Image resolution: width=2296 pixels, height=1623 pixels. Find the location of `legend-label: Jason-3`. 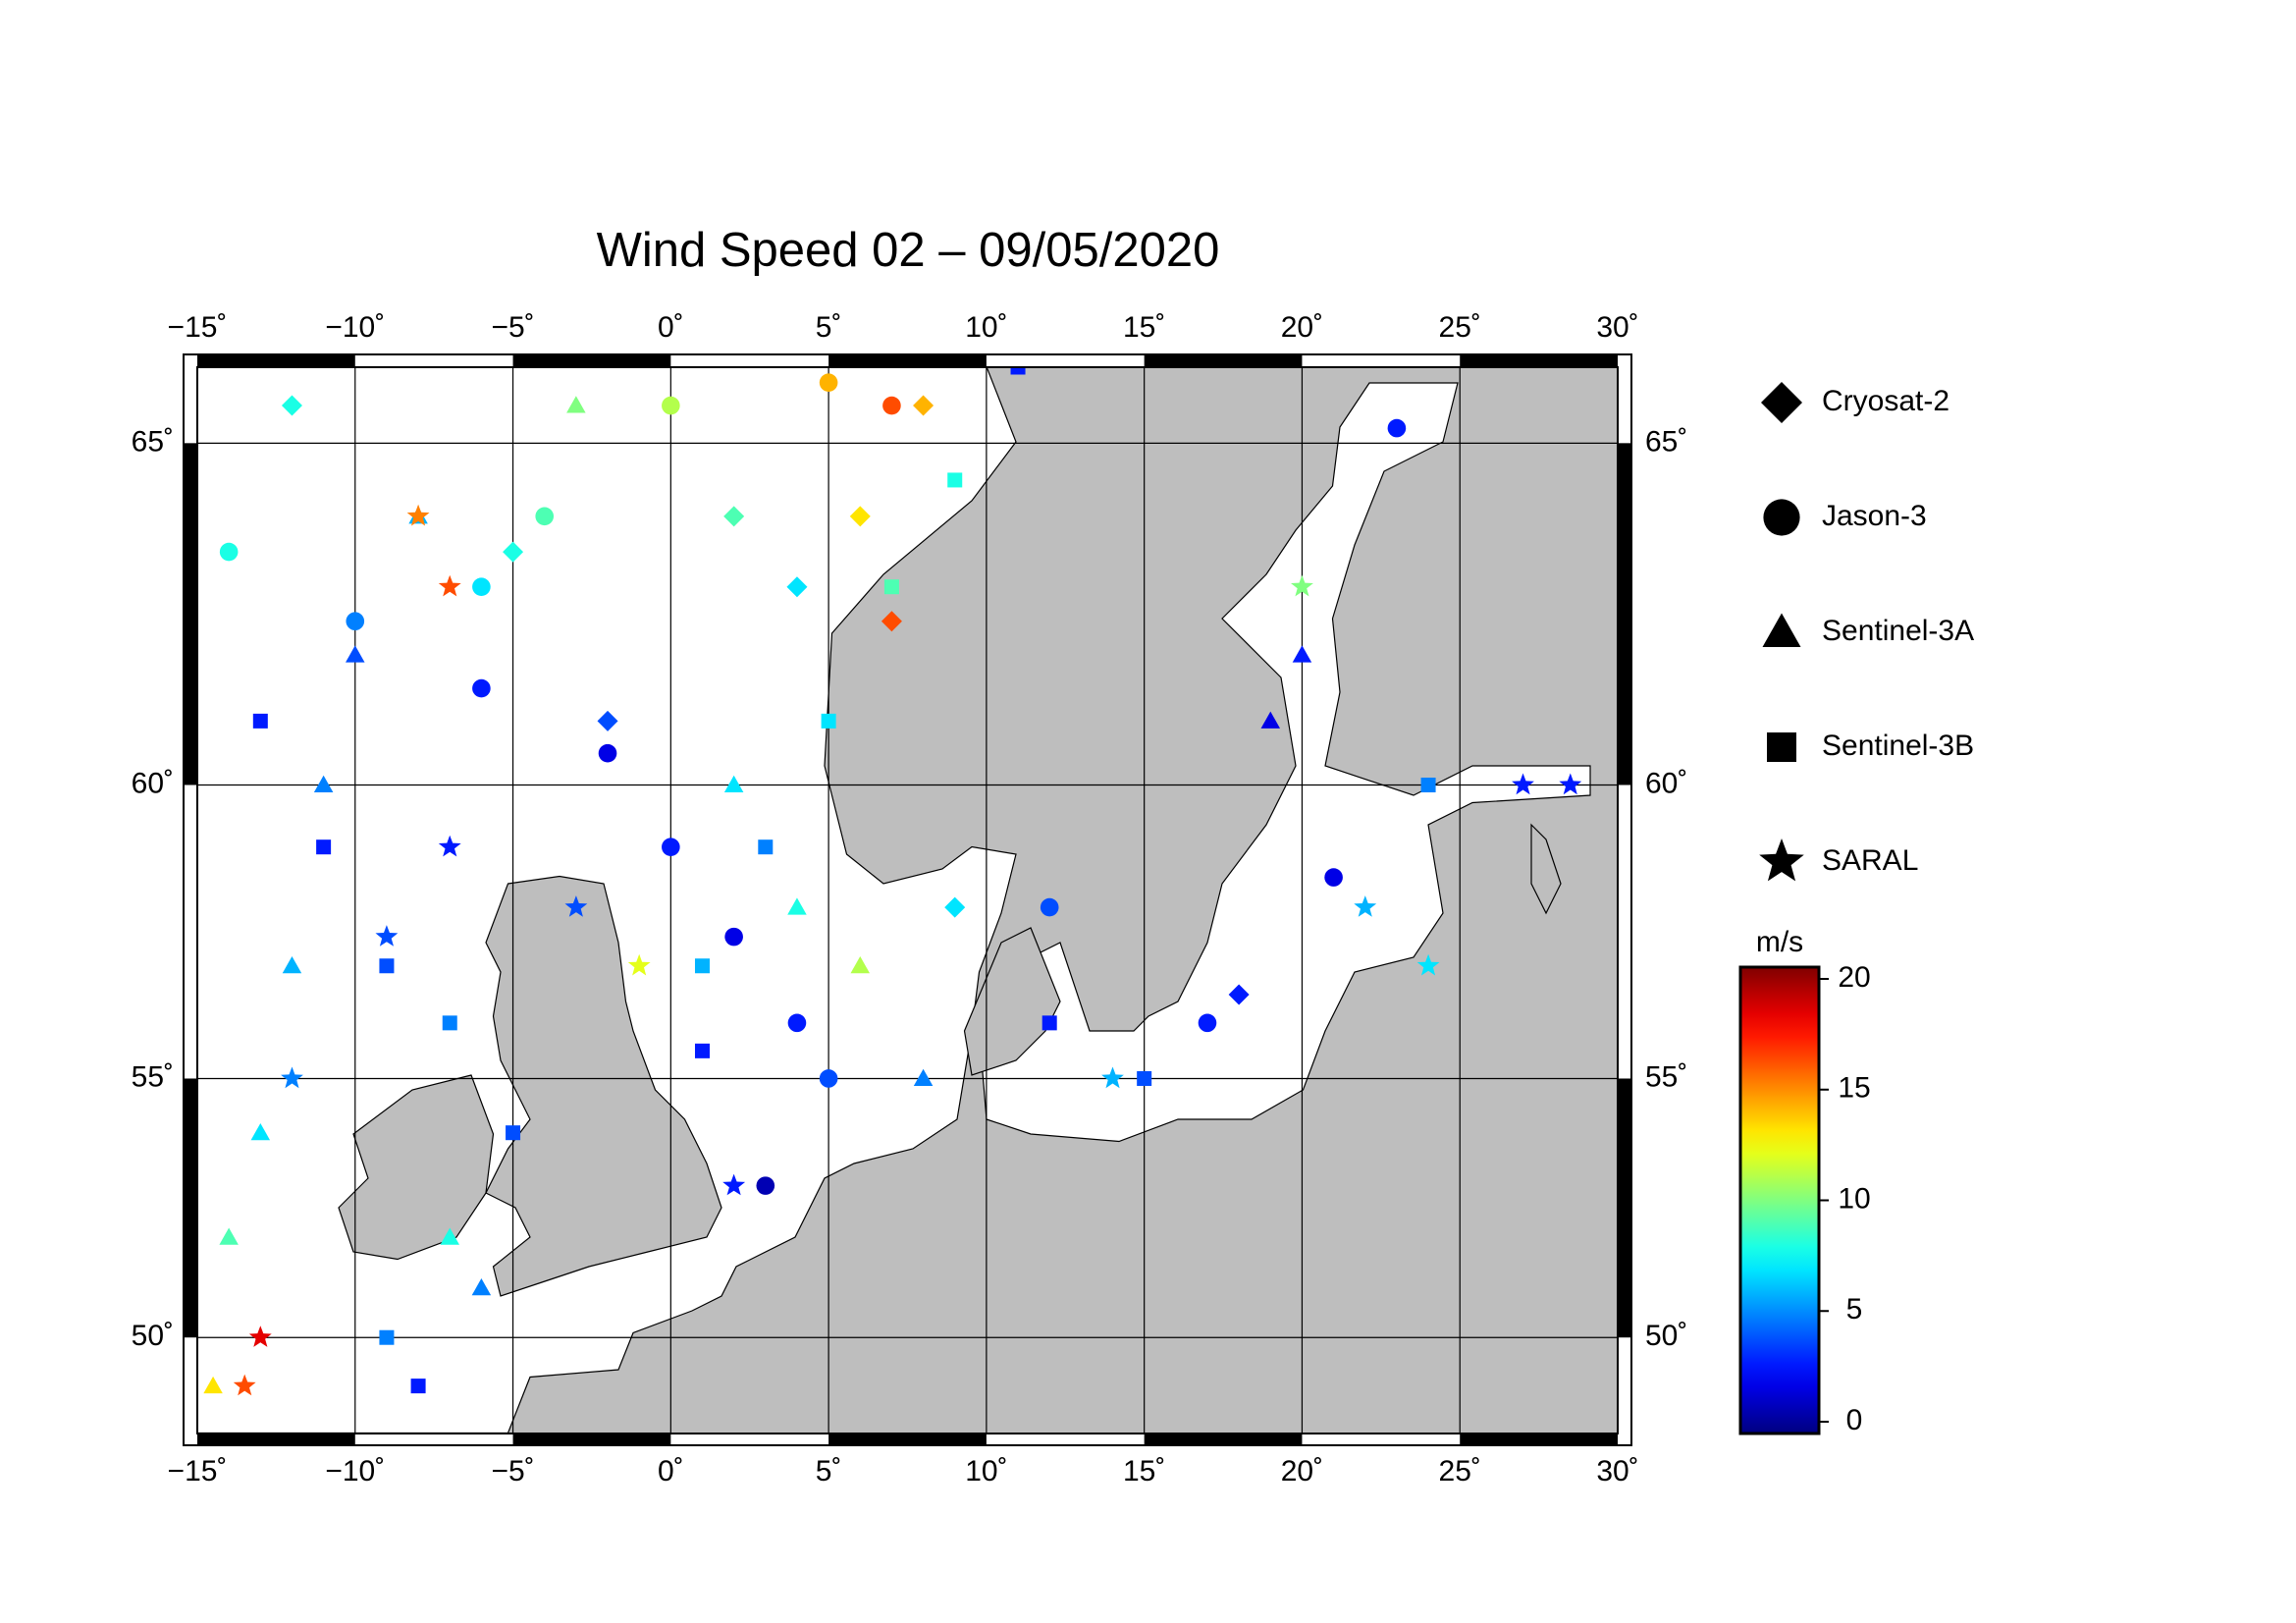

legend-label: Jason-3 is located at coordinates (1875, 516).